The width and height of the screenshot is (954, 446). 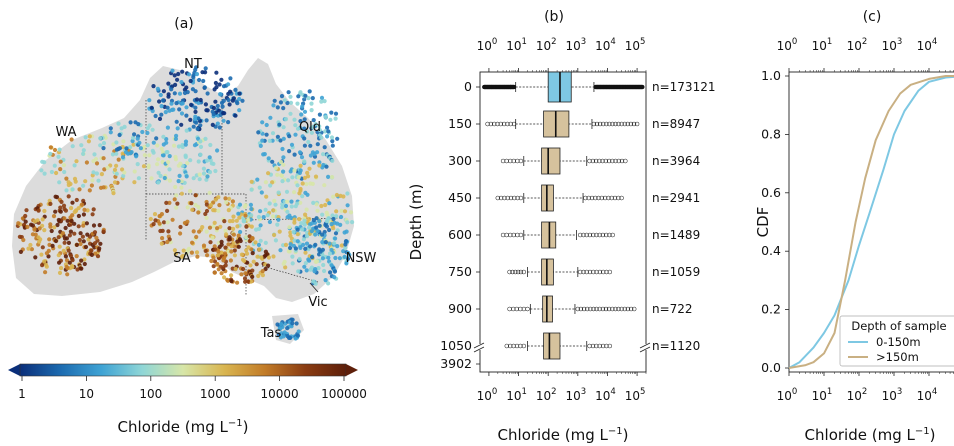 I want to click on legend-entry-0-150m: 0-150m, so click(x=898, y=342).